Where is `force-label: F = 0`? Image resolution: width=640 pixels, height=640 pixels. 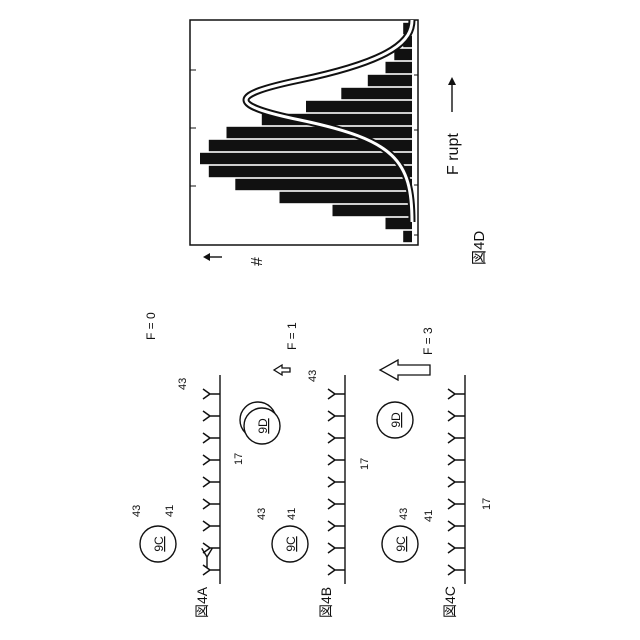
force-label: F = 0 is located at coordinates (151, 326).